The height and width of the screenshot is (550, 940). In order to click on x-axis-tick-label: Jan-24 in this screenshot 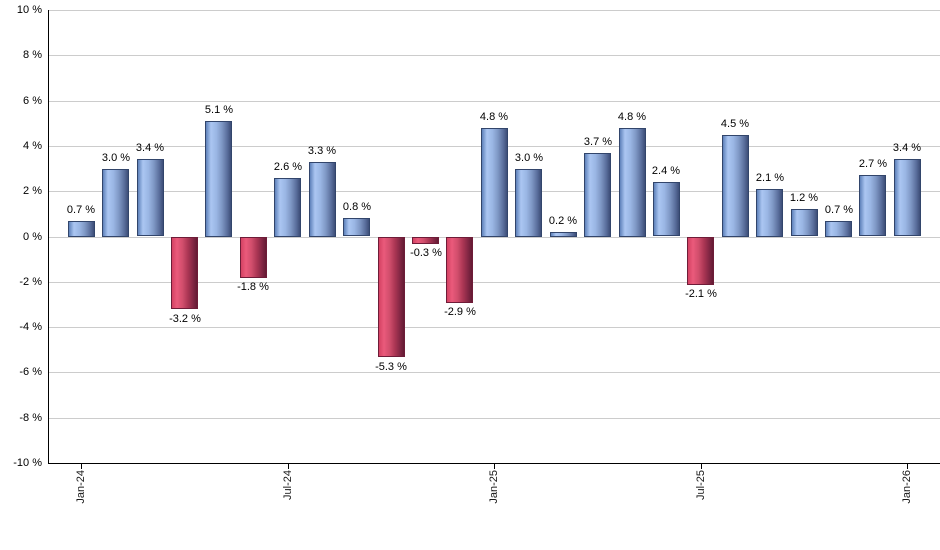, I will do `click(81, 487)`.